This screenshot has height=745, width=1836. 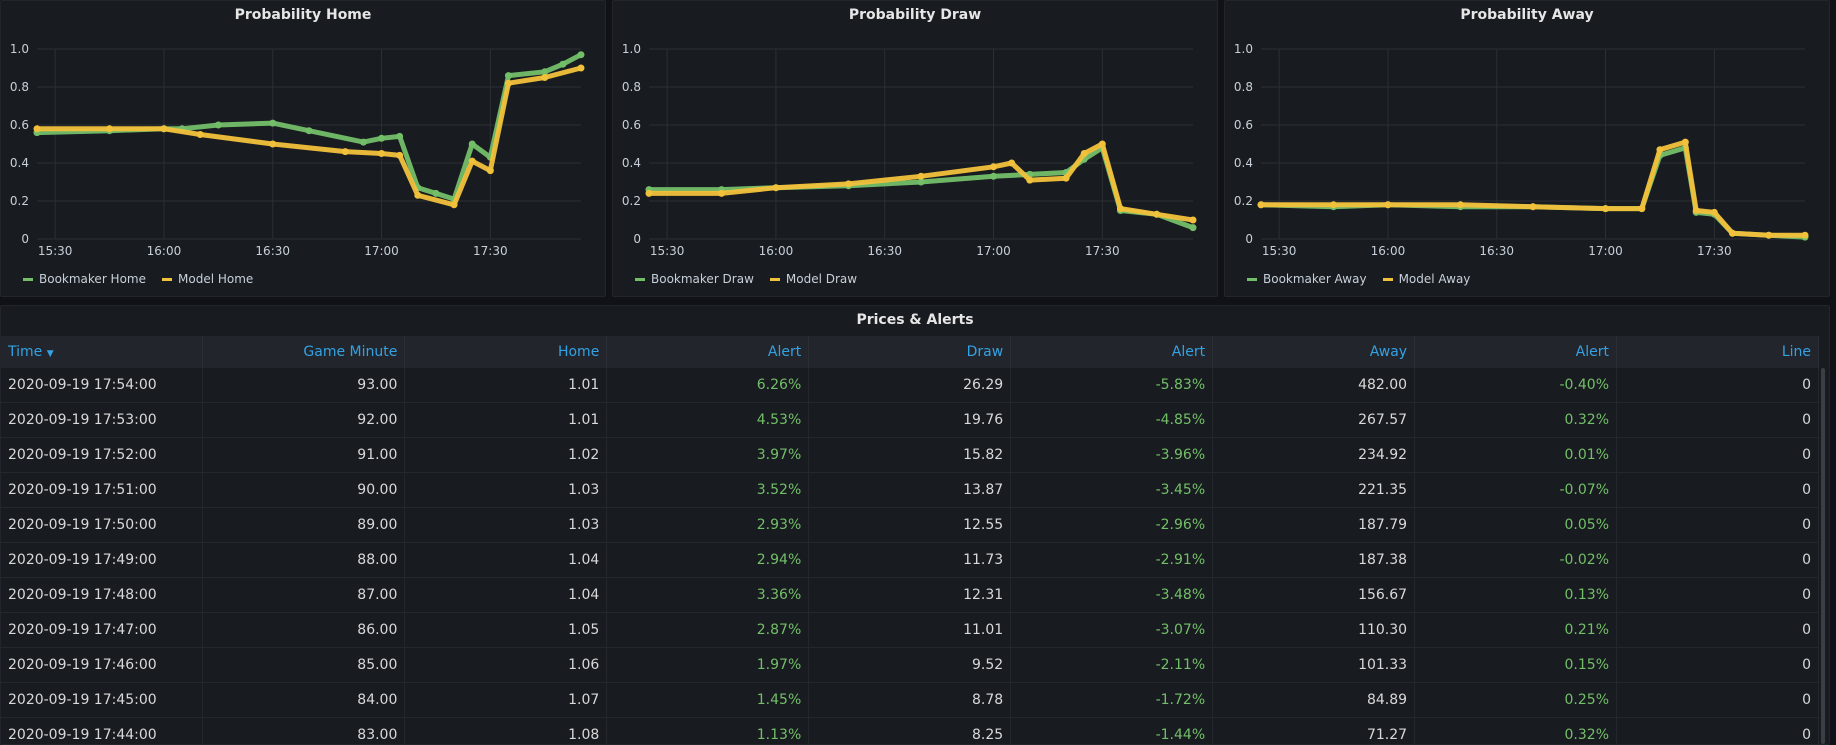 I want to click on table-cell: -2.96%, so click(x=1112, y=525).